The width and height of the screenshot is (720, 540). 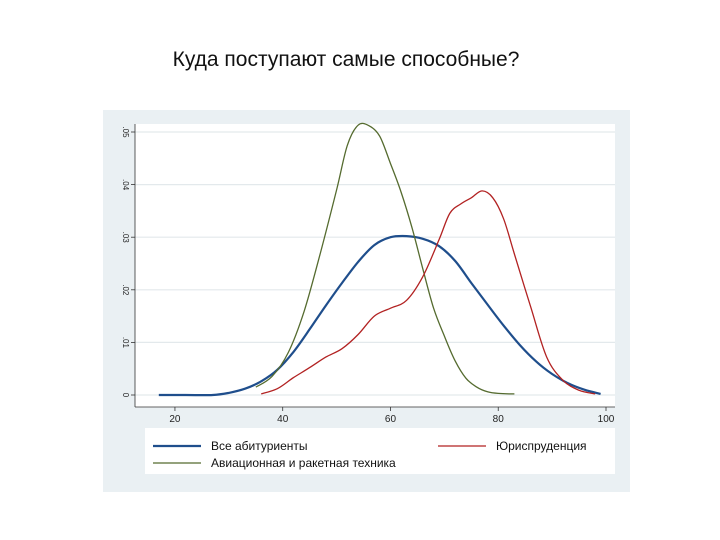 I want to click on y-tick-label: 0, so click(x=125, y=395).